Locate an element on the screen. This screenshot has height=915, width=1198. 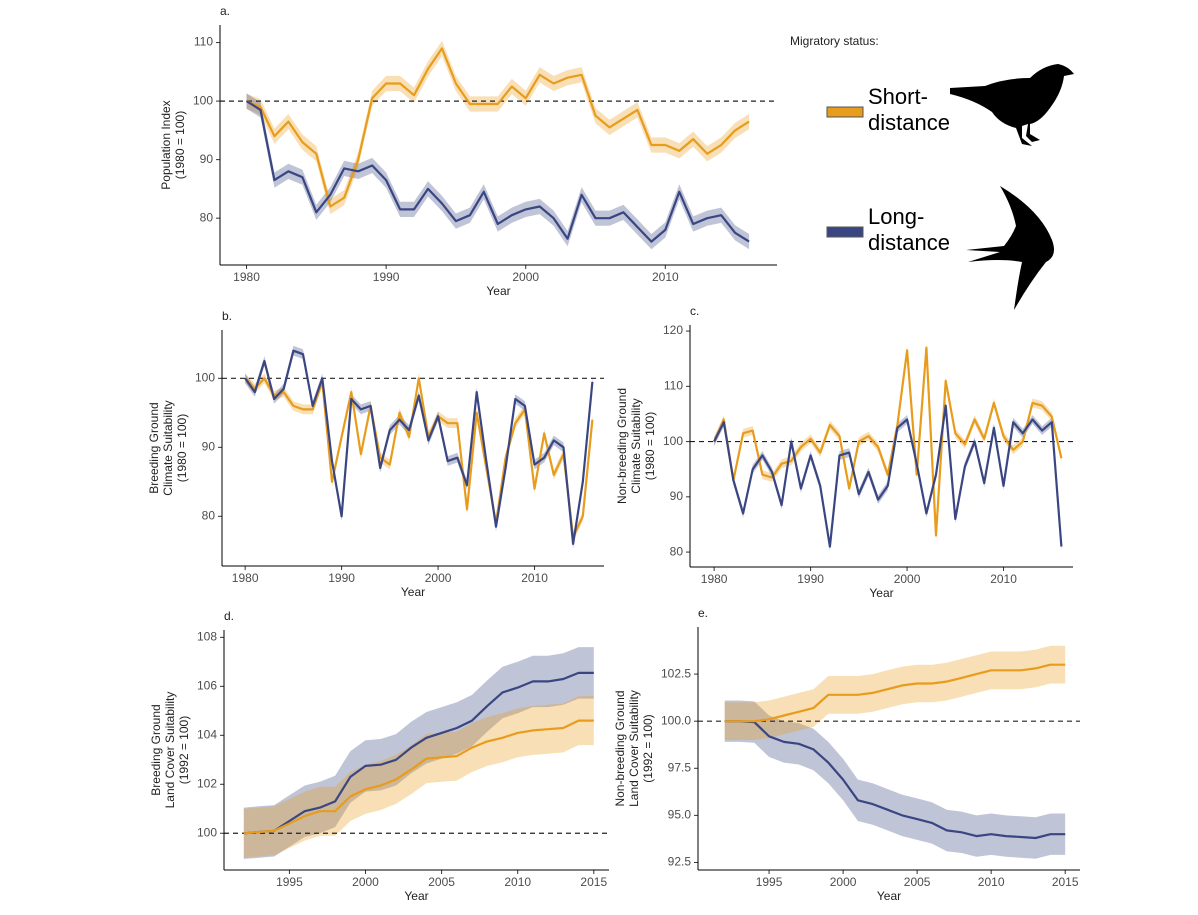
y-tick-label: 120 is located at coordinates (673, 330).